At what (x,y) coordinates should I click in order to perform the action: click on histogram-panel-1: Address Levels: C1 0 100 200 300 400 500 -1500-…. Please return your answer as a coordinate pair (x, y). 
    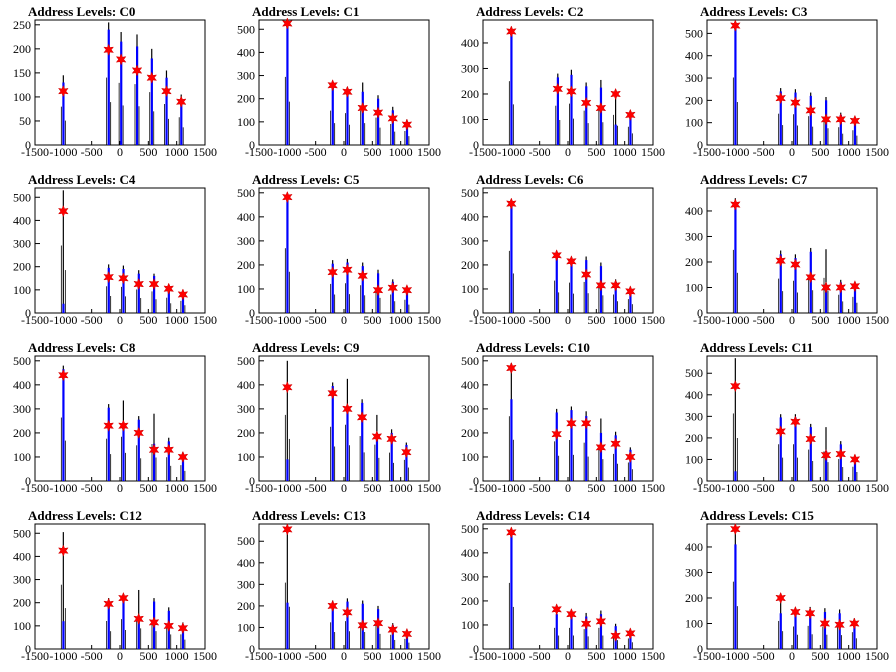
    Looking at the image, I should click on (336, 84).